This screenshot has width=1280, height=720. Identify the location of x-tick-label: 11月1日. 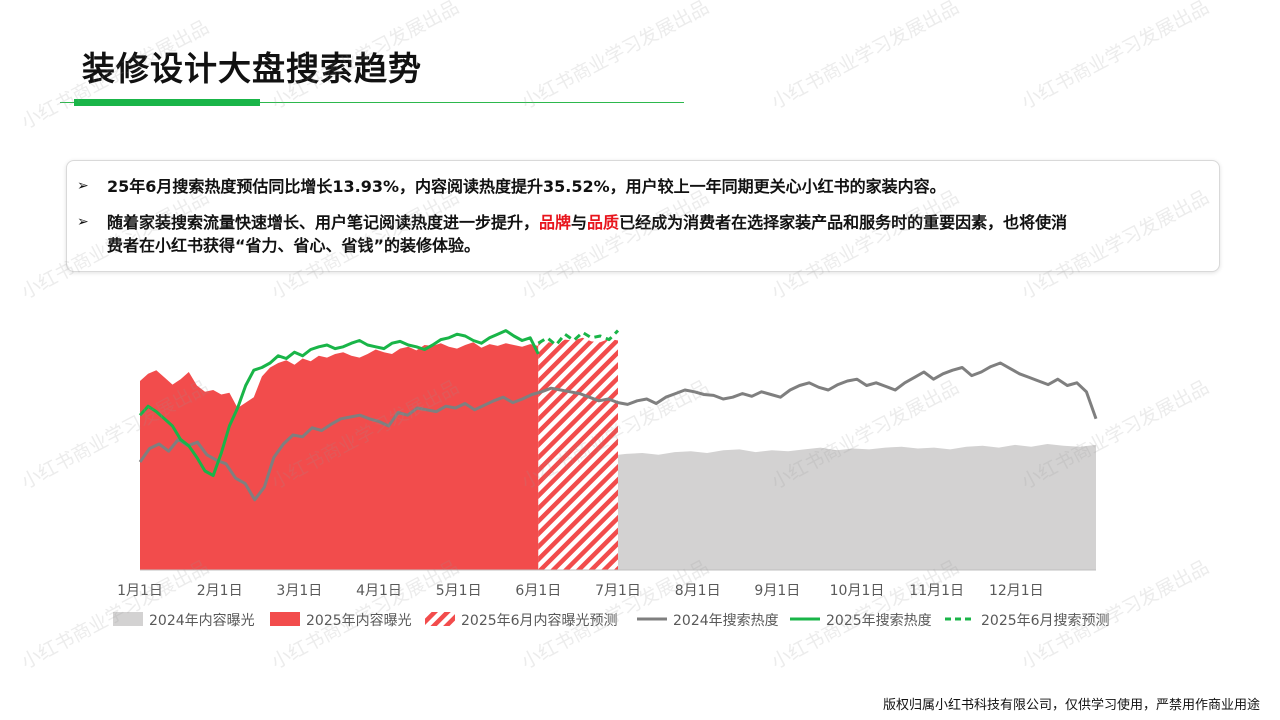
(936, 591).